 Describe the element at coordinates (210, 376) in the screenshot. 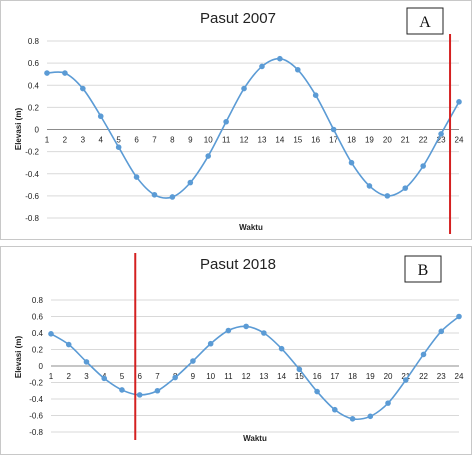

I see `x-tick-label: 10` at that location.